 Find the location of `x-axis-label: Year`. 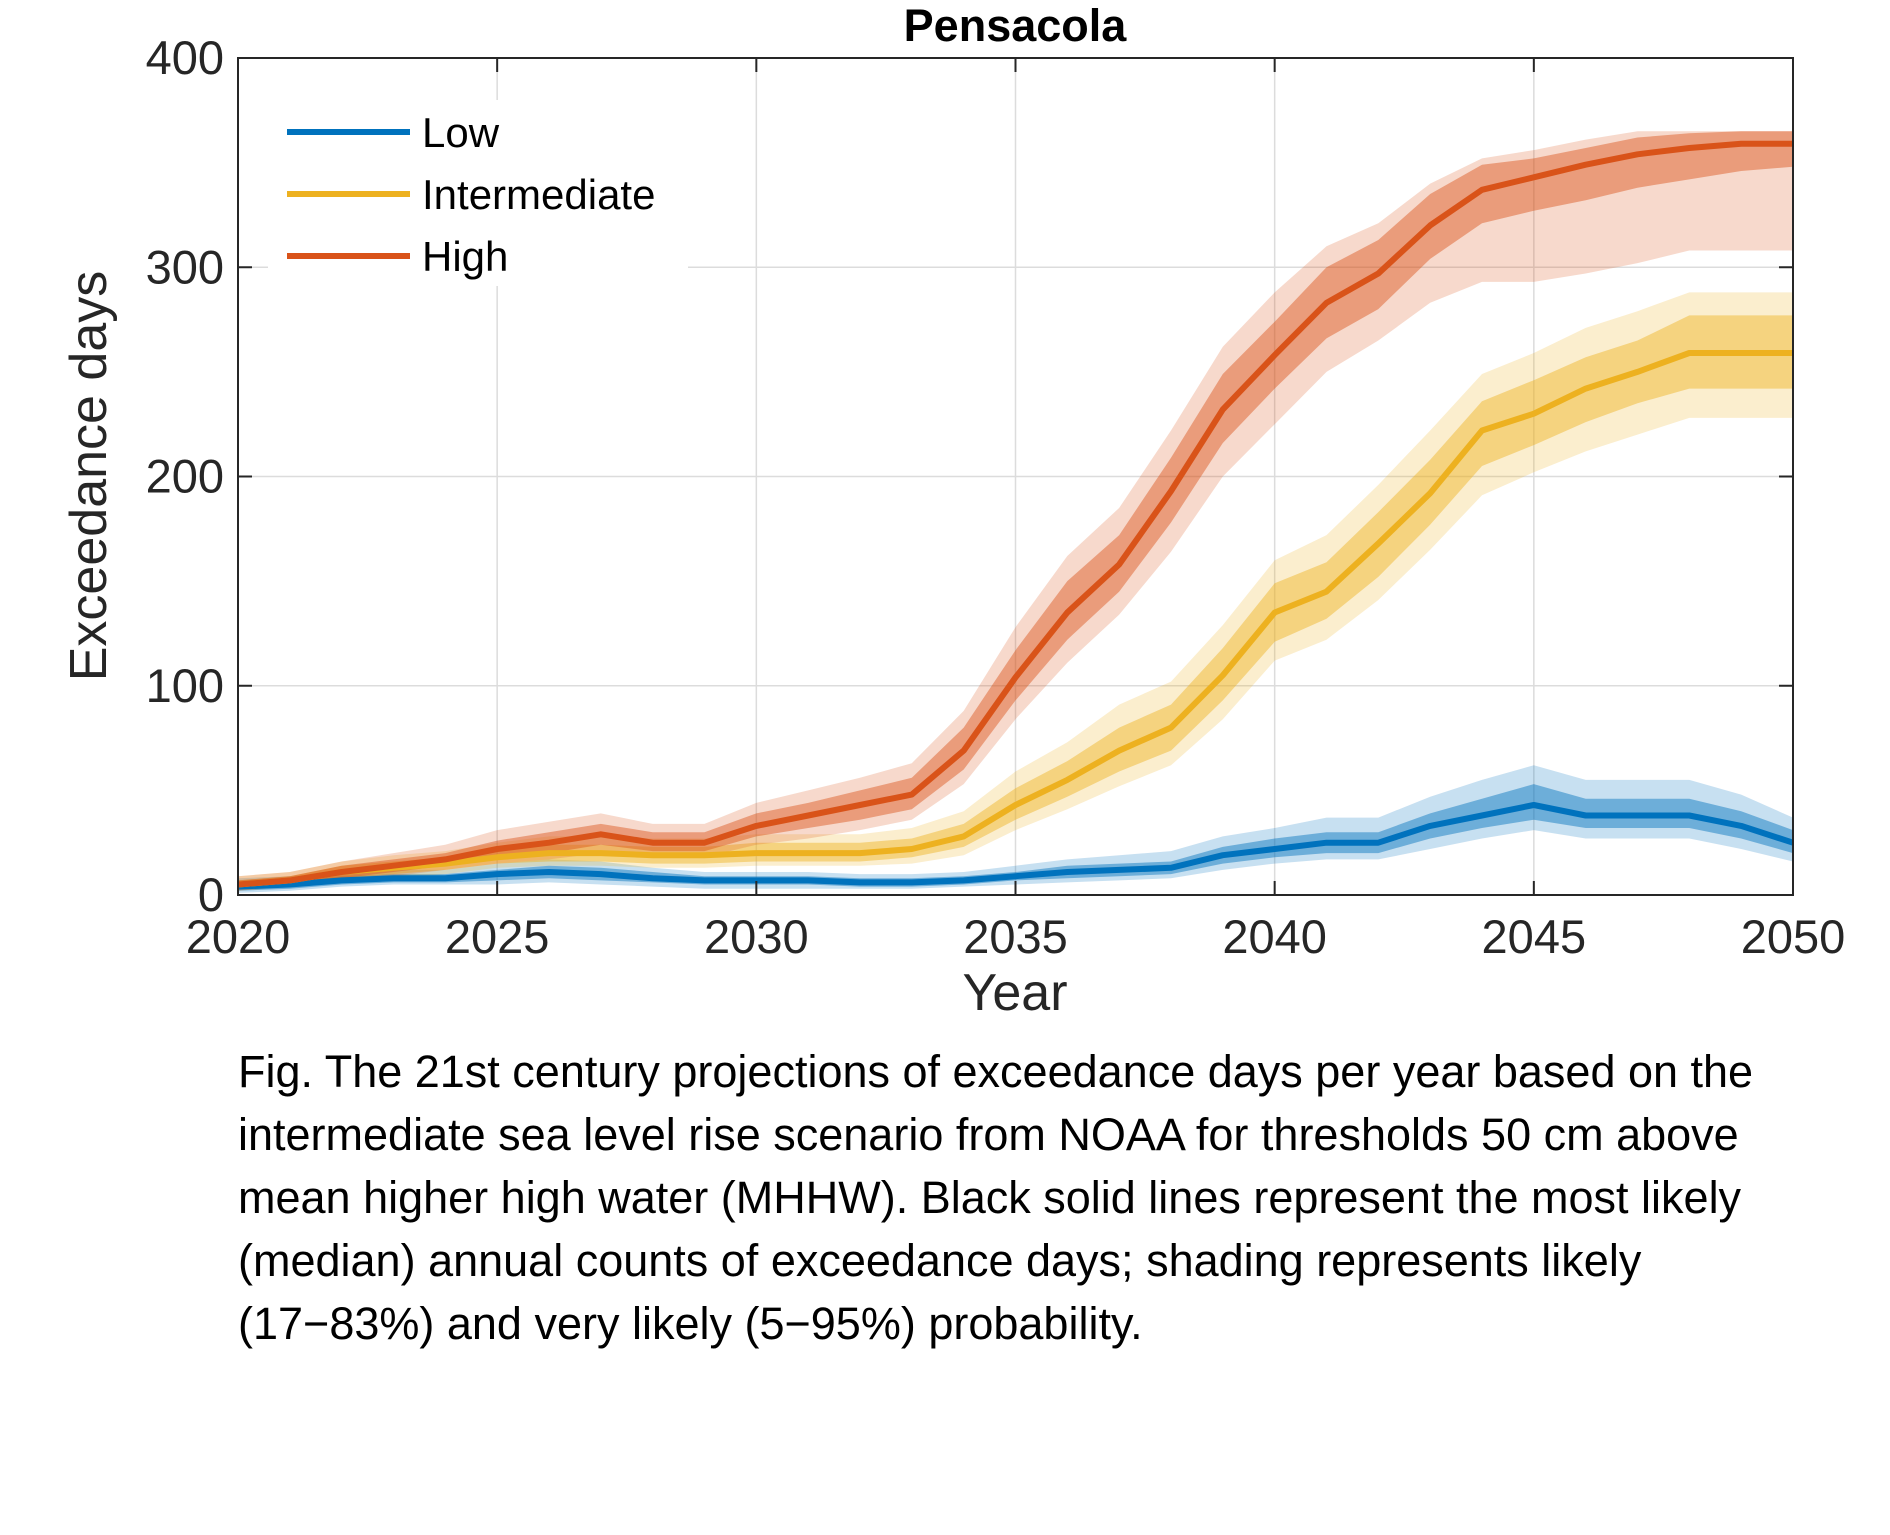

x-axis-label: Year is located at coordinates (1014, 993).